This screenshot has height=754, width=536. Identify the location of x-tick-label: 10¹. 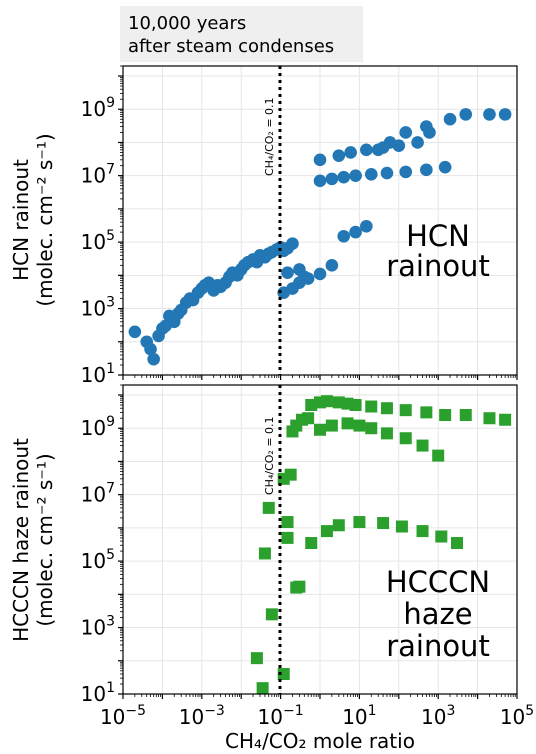
(359, 716).